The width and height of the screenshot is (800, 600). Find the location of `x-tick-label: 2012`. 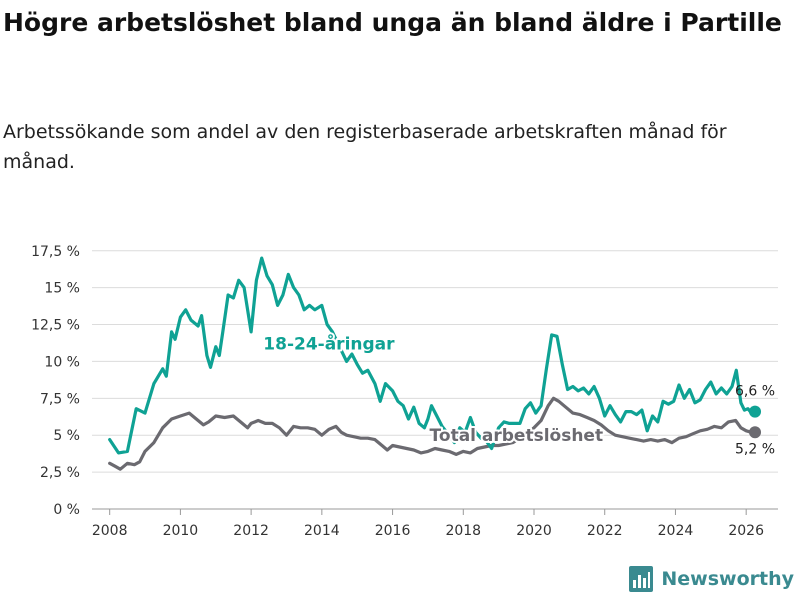

x-tick-label: 2012 is located at coordinates (251, 531).